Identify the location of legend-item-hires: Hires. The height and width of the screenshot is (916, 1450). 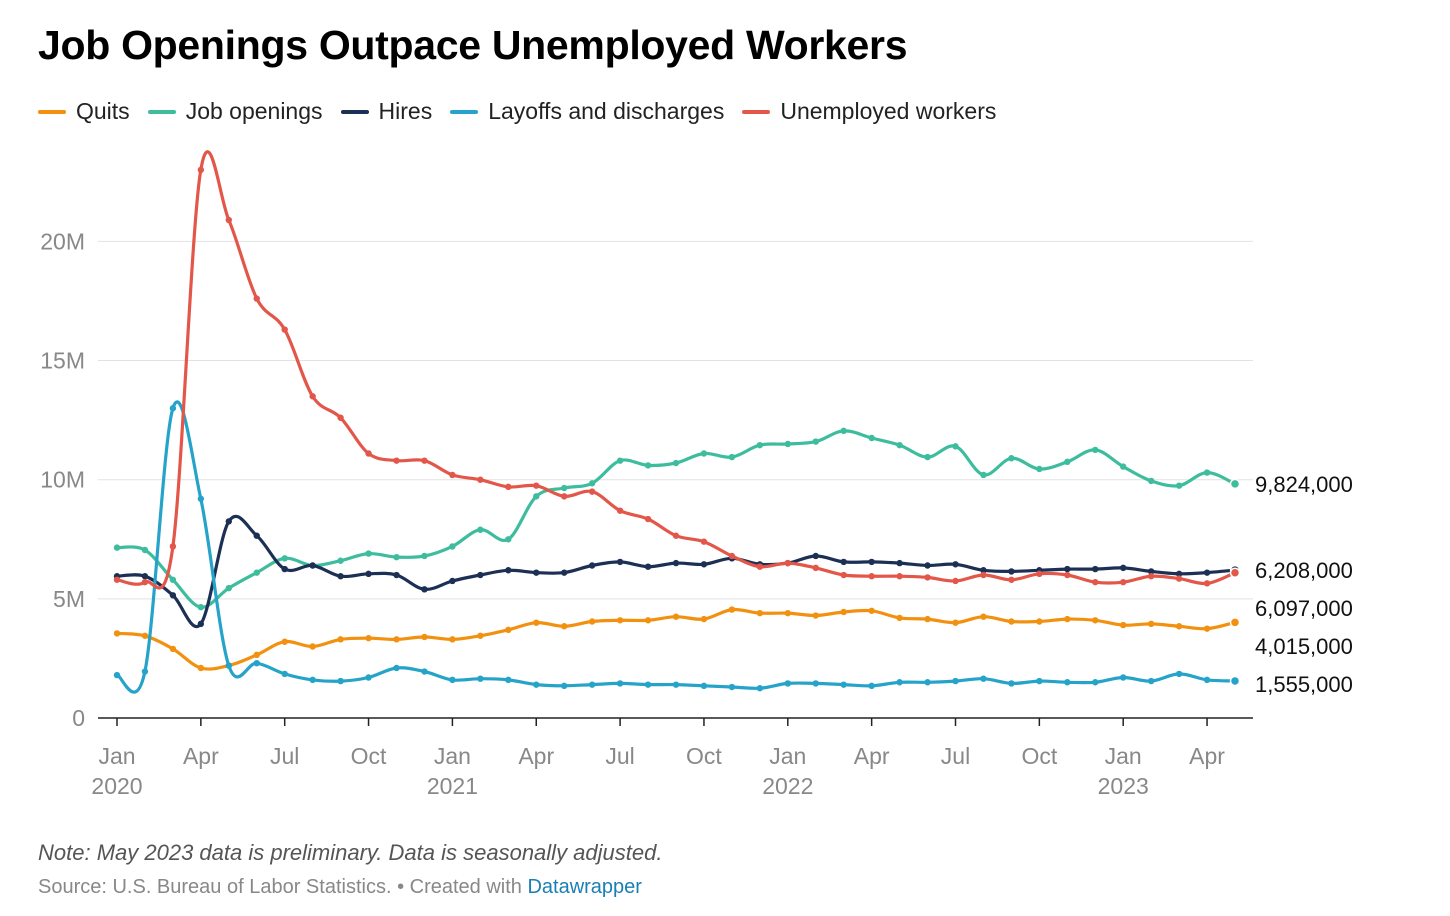
(386, 111).